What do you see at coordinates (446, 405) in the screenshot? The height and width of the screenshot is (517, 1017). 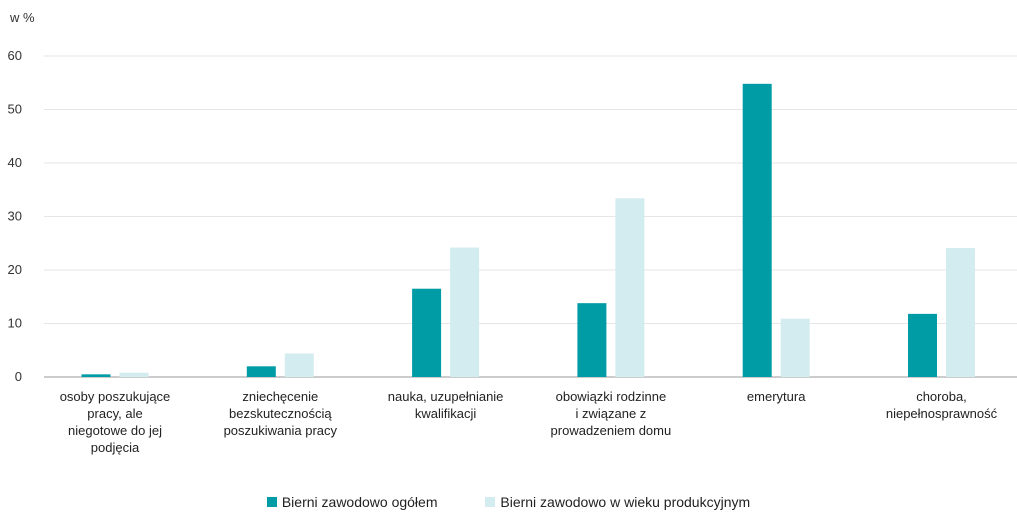 I see `x-category-label: nauka, uzupełnianie kwalifikacji` at bounding box center [446, 405].